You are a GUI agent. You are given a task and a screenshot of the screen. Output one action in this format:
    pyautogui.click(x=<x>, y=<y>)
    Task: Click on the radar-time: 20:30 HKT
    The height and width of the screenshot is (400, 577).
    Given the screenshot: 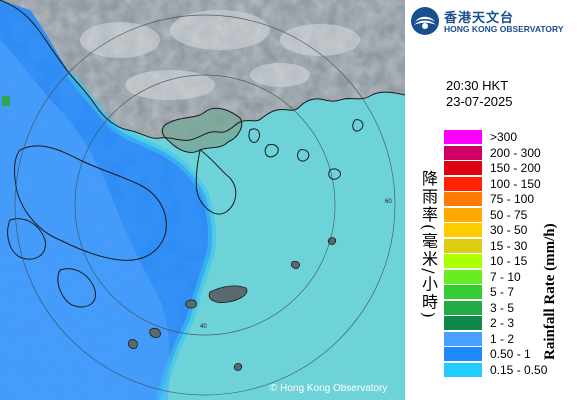 What is the action you would take?
    pyautogui.click(x=477, y=85)
    